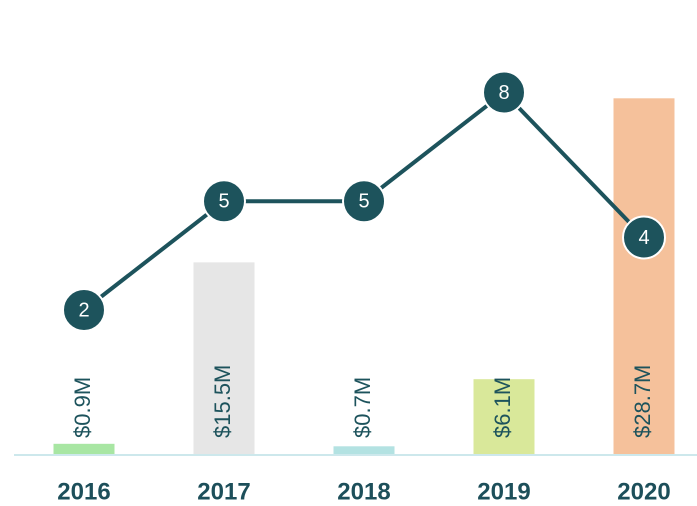  Describe the element at coordinates (222, 401) in the screenshot. I see `bar-value-label: $15.5M` at that location.